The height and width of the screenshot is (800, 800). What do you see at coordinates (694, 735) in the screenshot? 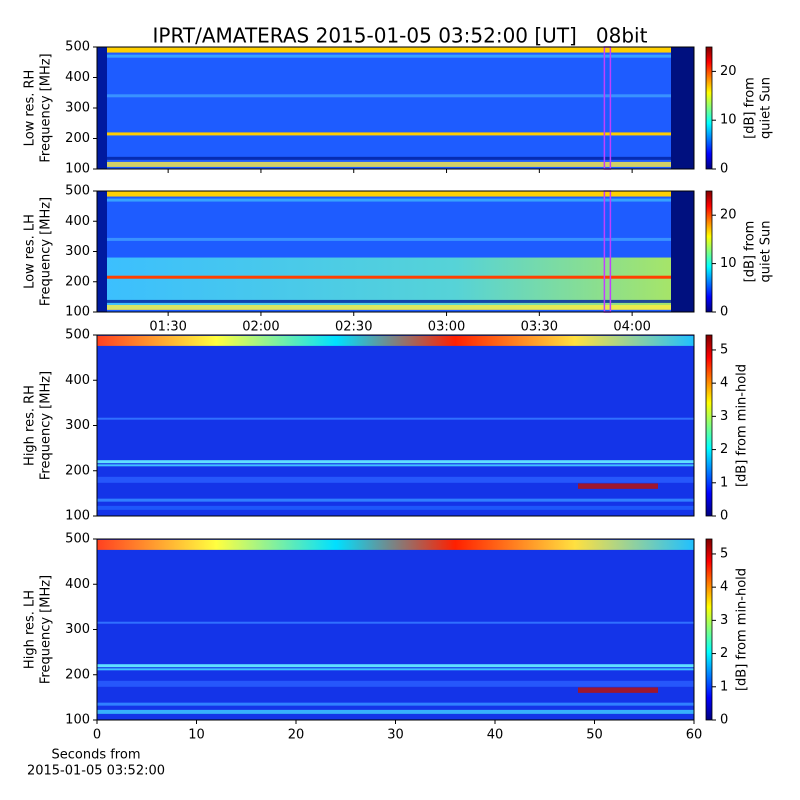
I see `x-tick-label: 60` at bounding box center [694, 735].